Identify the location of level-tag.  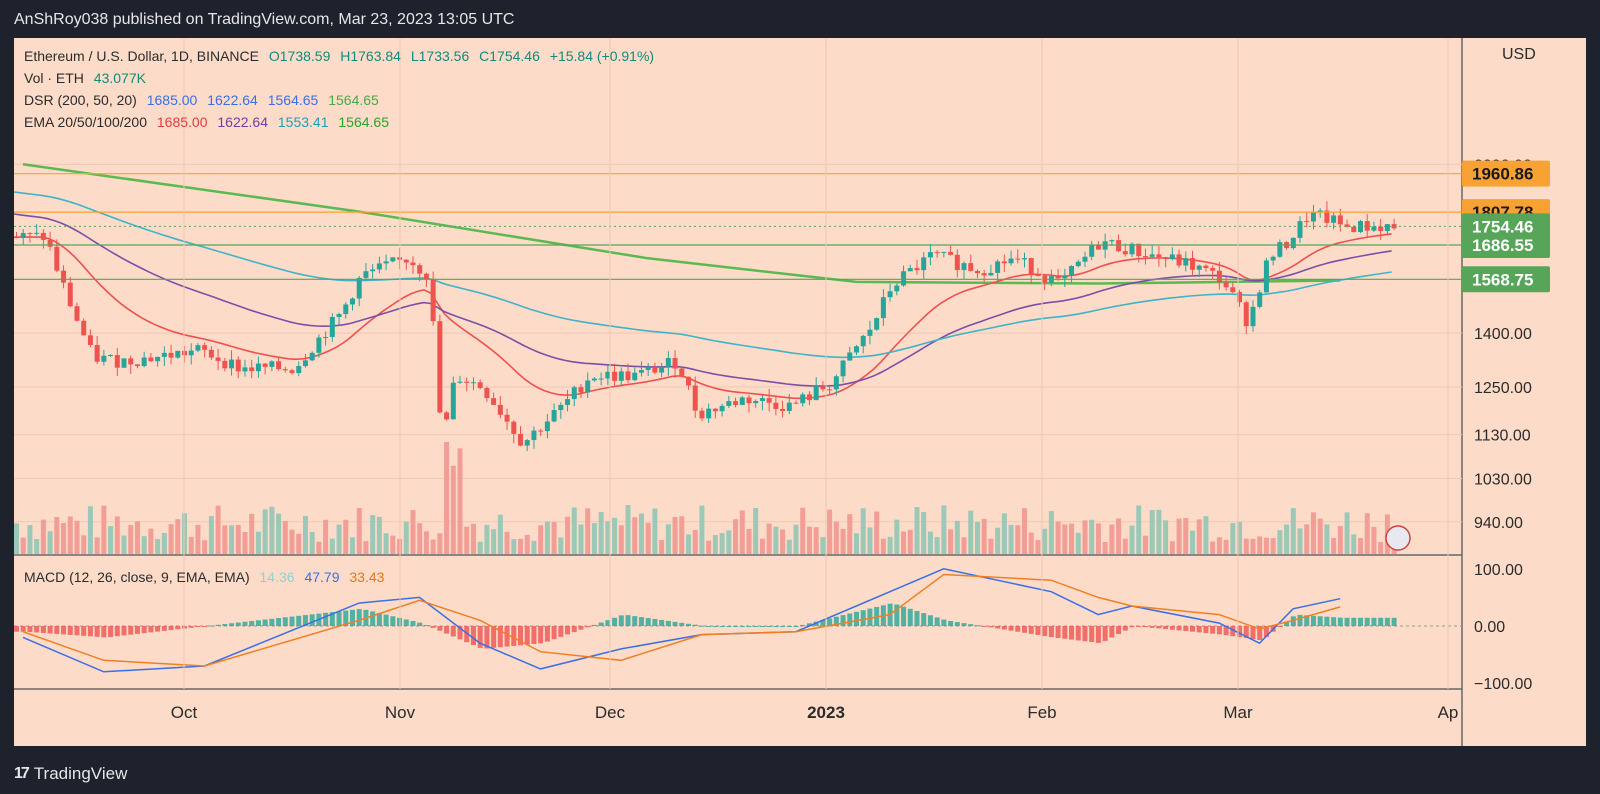
(1506, 279).